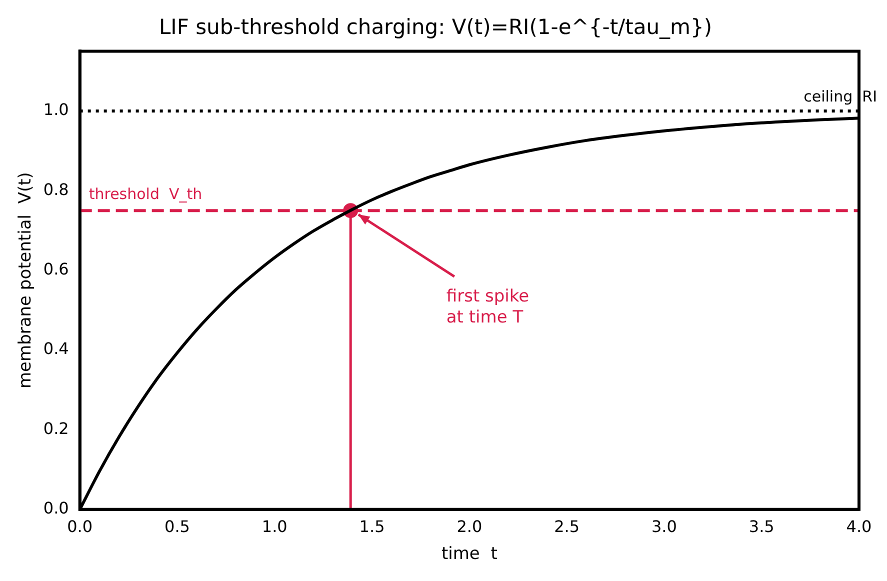  I want to click on x-tick-label: 0.5, so click(177, 526).